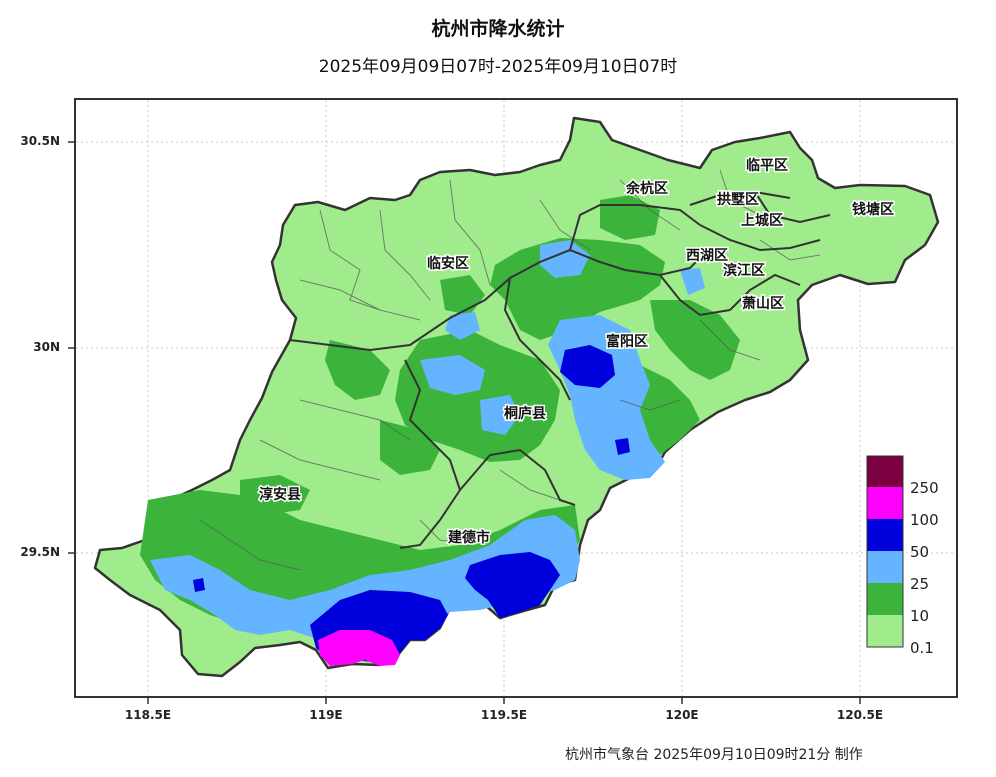 The image size is (996, 777). Describe the element at coordinates (919, 552) in the screenshot. I see `legend-label: 50` at that location.